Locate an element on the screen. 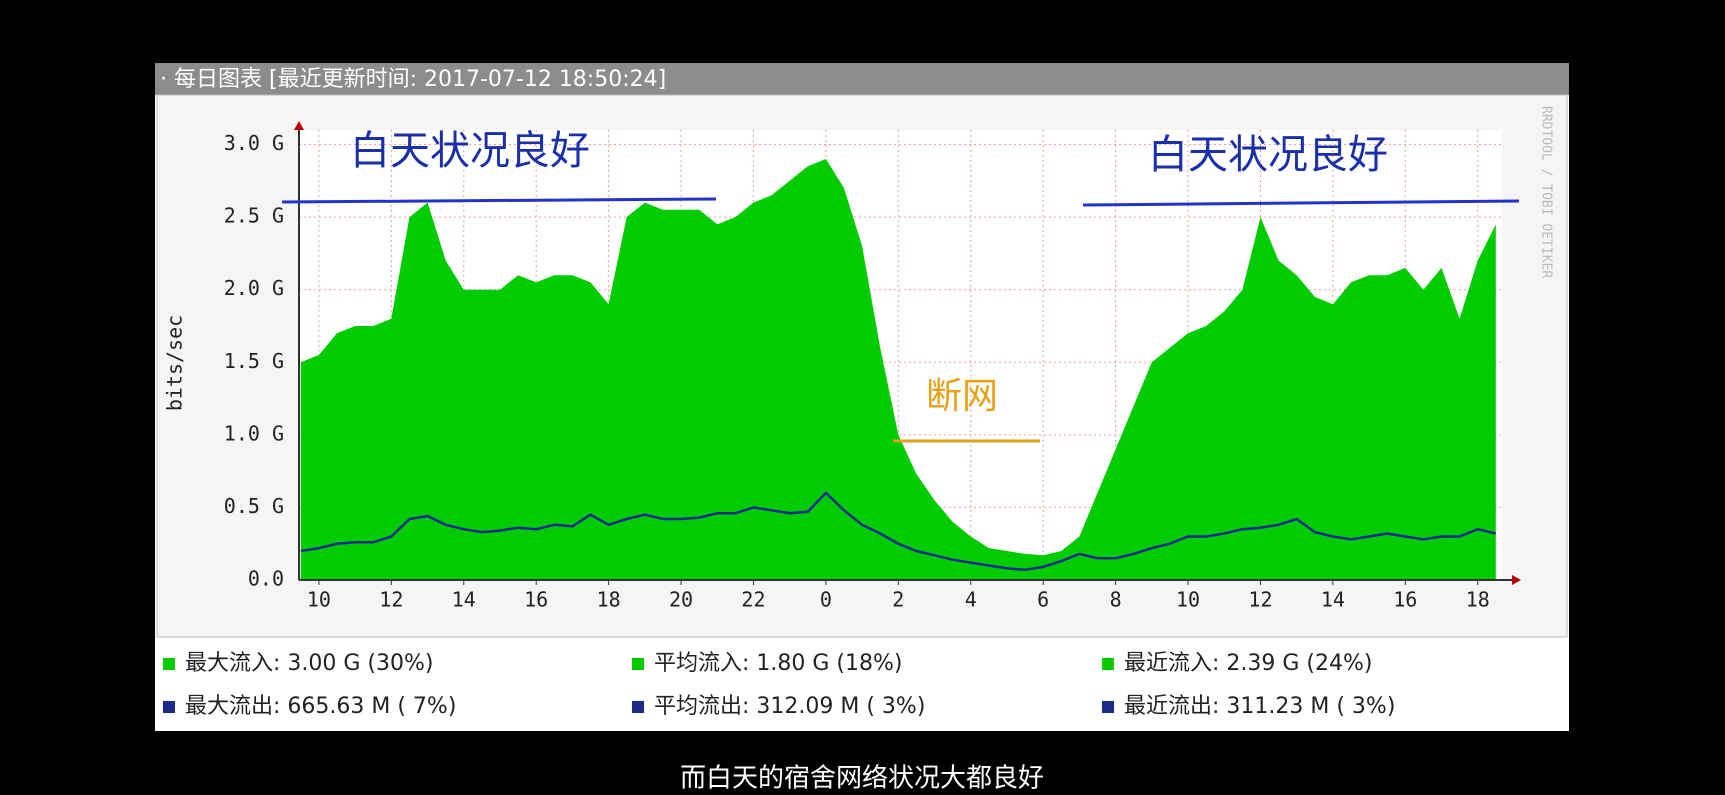 This screenshot has width=1725, height=795. legend-text: 最大流出: 665.63 M ( 7%) is located at coordinates (320, 706).